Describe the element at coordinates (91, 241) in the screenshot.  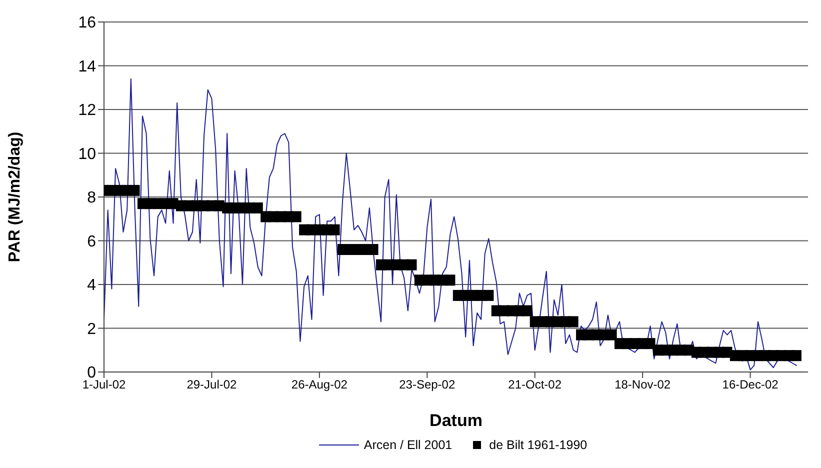
I see `y-tick-label: 6` at that location.